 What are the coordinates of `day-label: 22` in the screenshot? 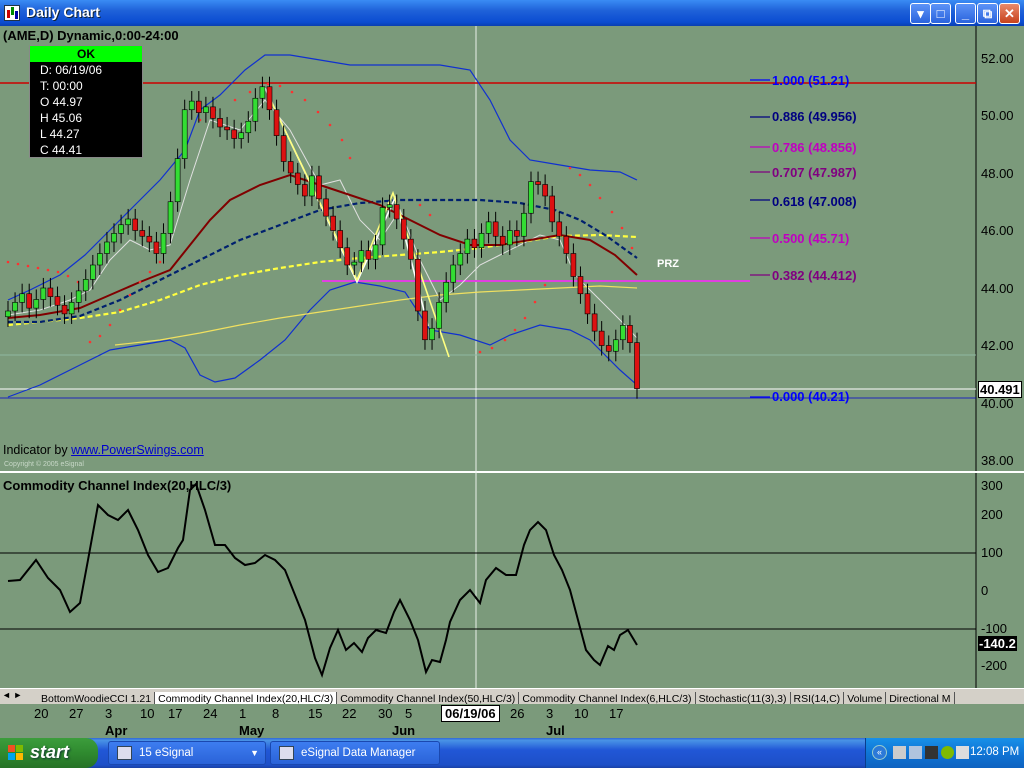 It's located at (349, 713).